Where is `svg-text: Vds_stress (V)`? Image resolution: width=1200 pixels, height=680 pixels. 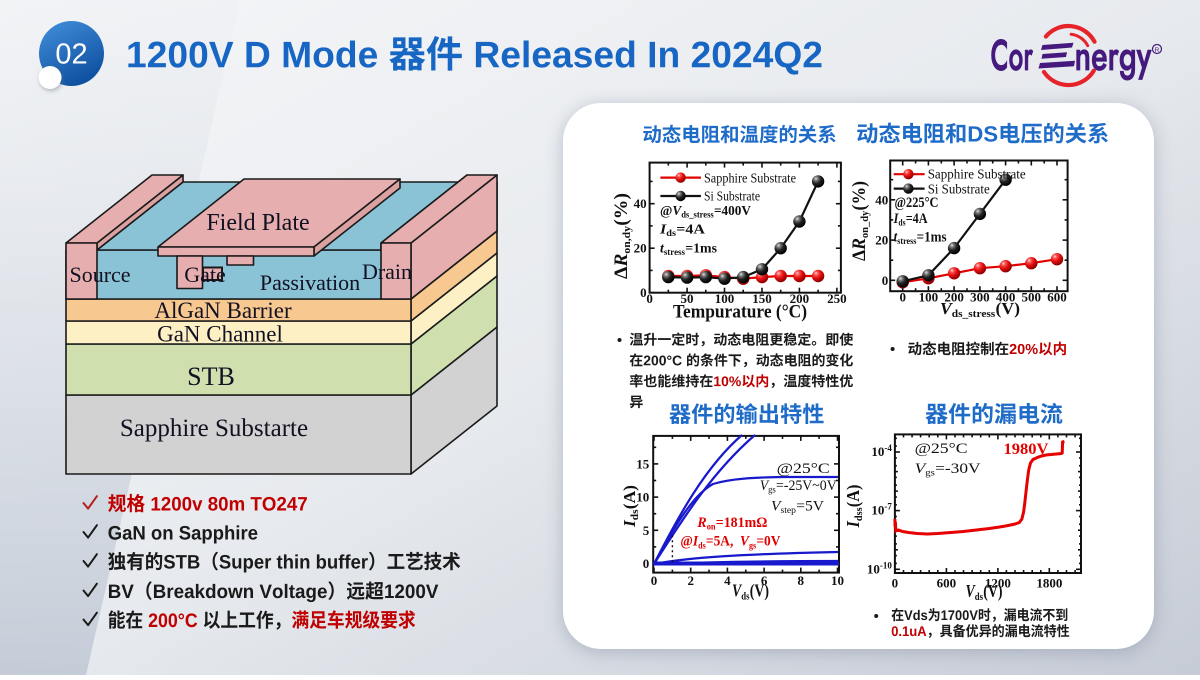 svg-text: Vds_stress (V) is located at coordinates (980, 309).